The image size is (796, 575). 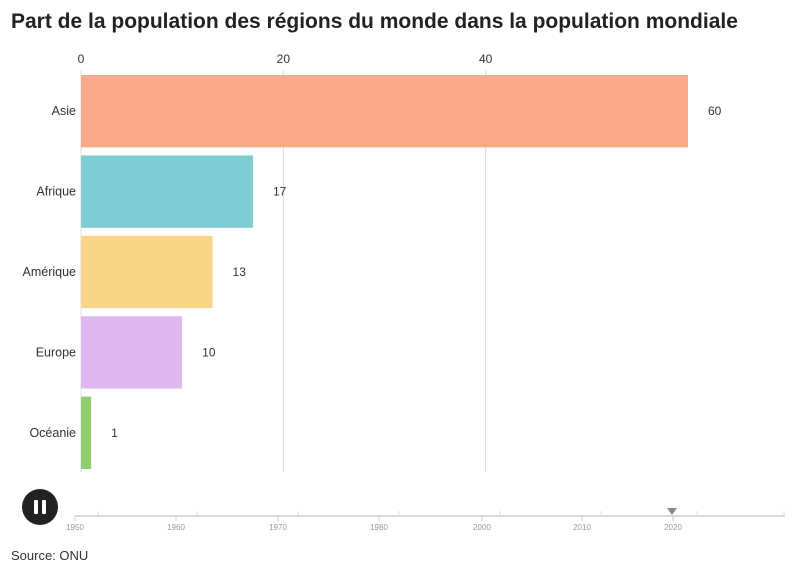 I want to click on bar-europe, so click(x=132, y=352).